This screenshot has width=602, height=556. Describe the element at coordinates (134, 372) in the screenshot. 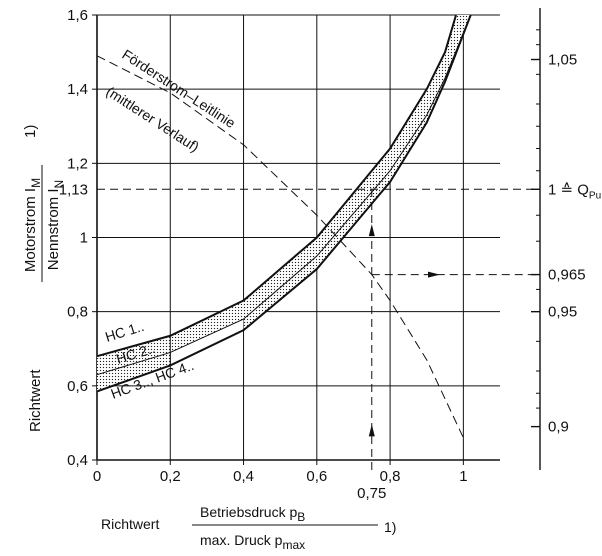

I see `band-hc2-hc3-left` at that location.